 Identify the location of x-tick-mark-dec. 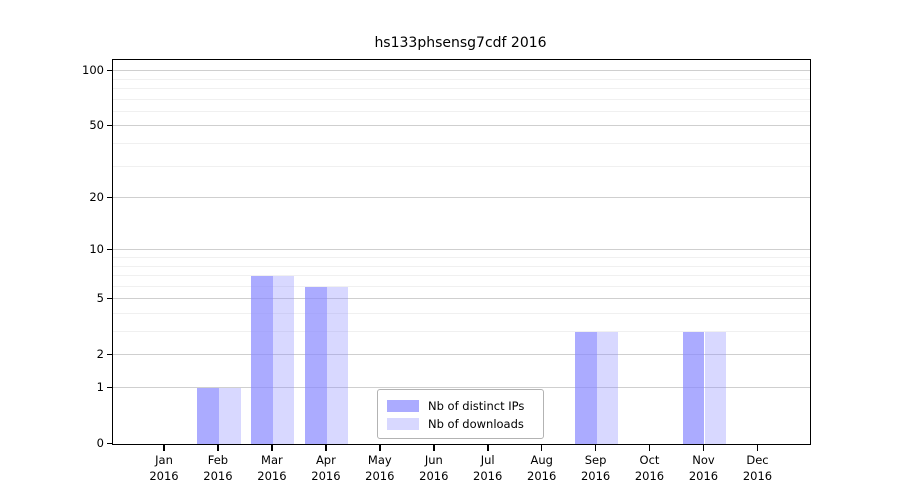
(757, 447).